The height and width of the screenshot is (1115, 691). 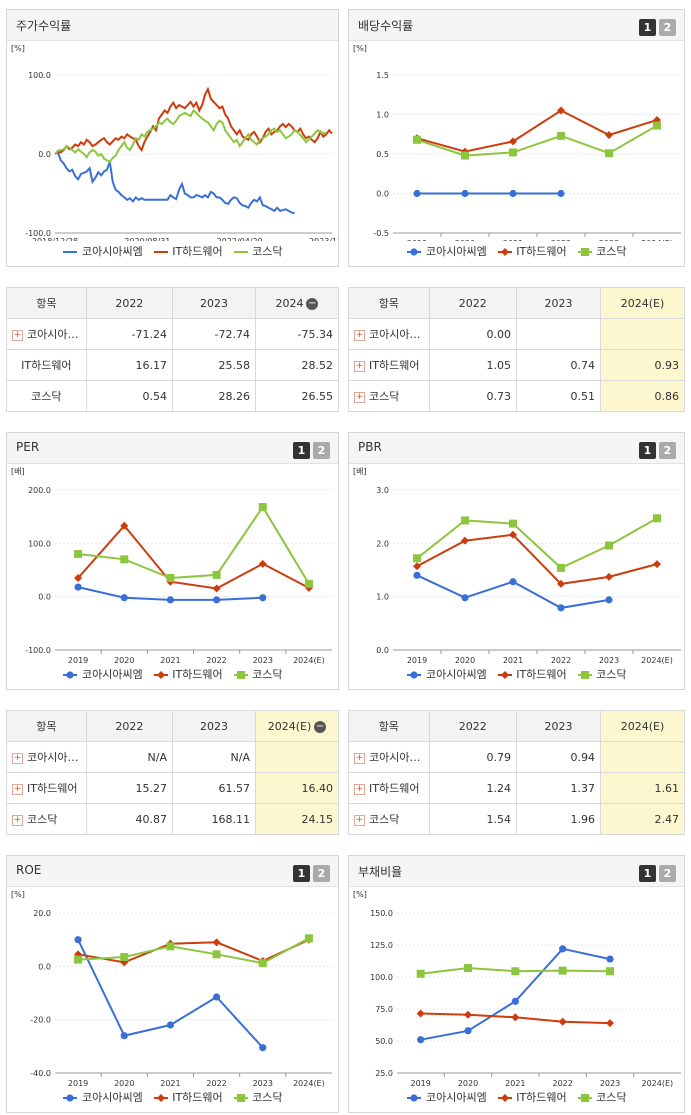 I want to click on table-header-cell: 2024(E) −, so click(x=297, y=726).